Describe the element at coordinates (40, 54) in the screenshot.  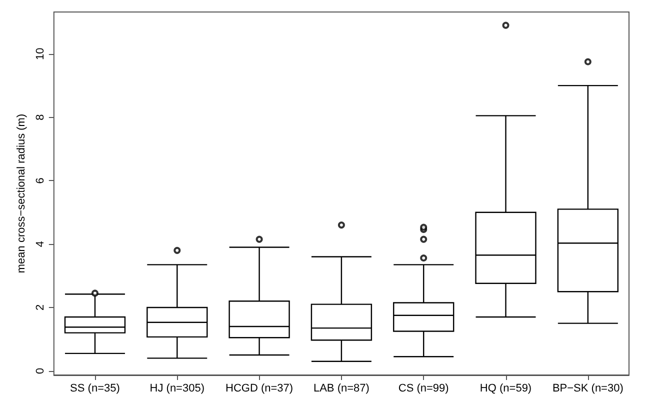
I see `y-tick-label: 10` at that location.